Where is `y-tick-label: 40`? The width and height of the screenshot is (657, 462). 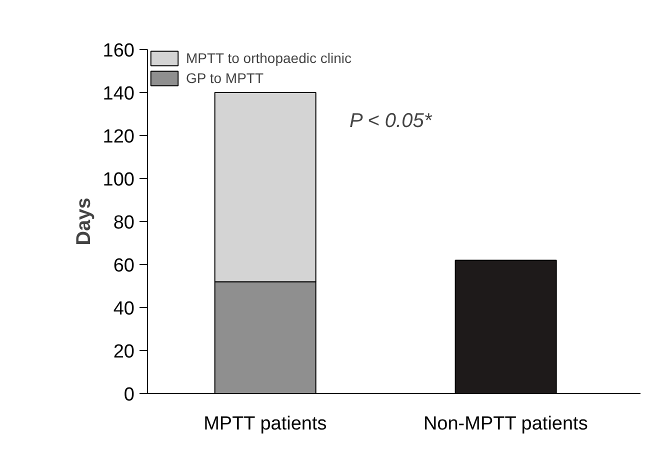 y-tick-label: 40 is located at coordinates (124, 309).